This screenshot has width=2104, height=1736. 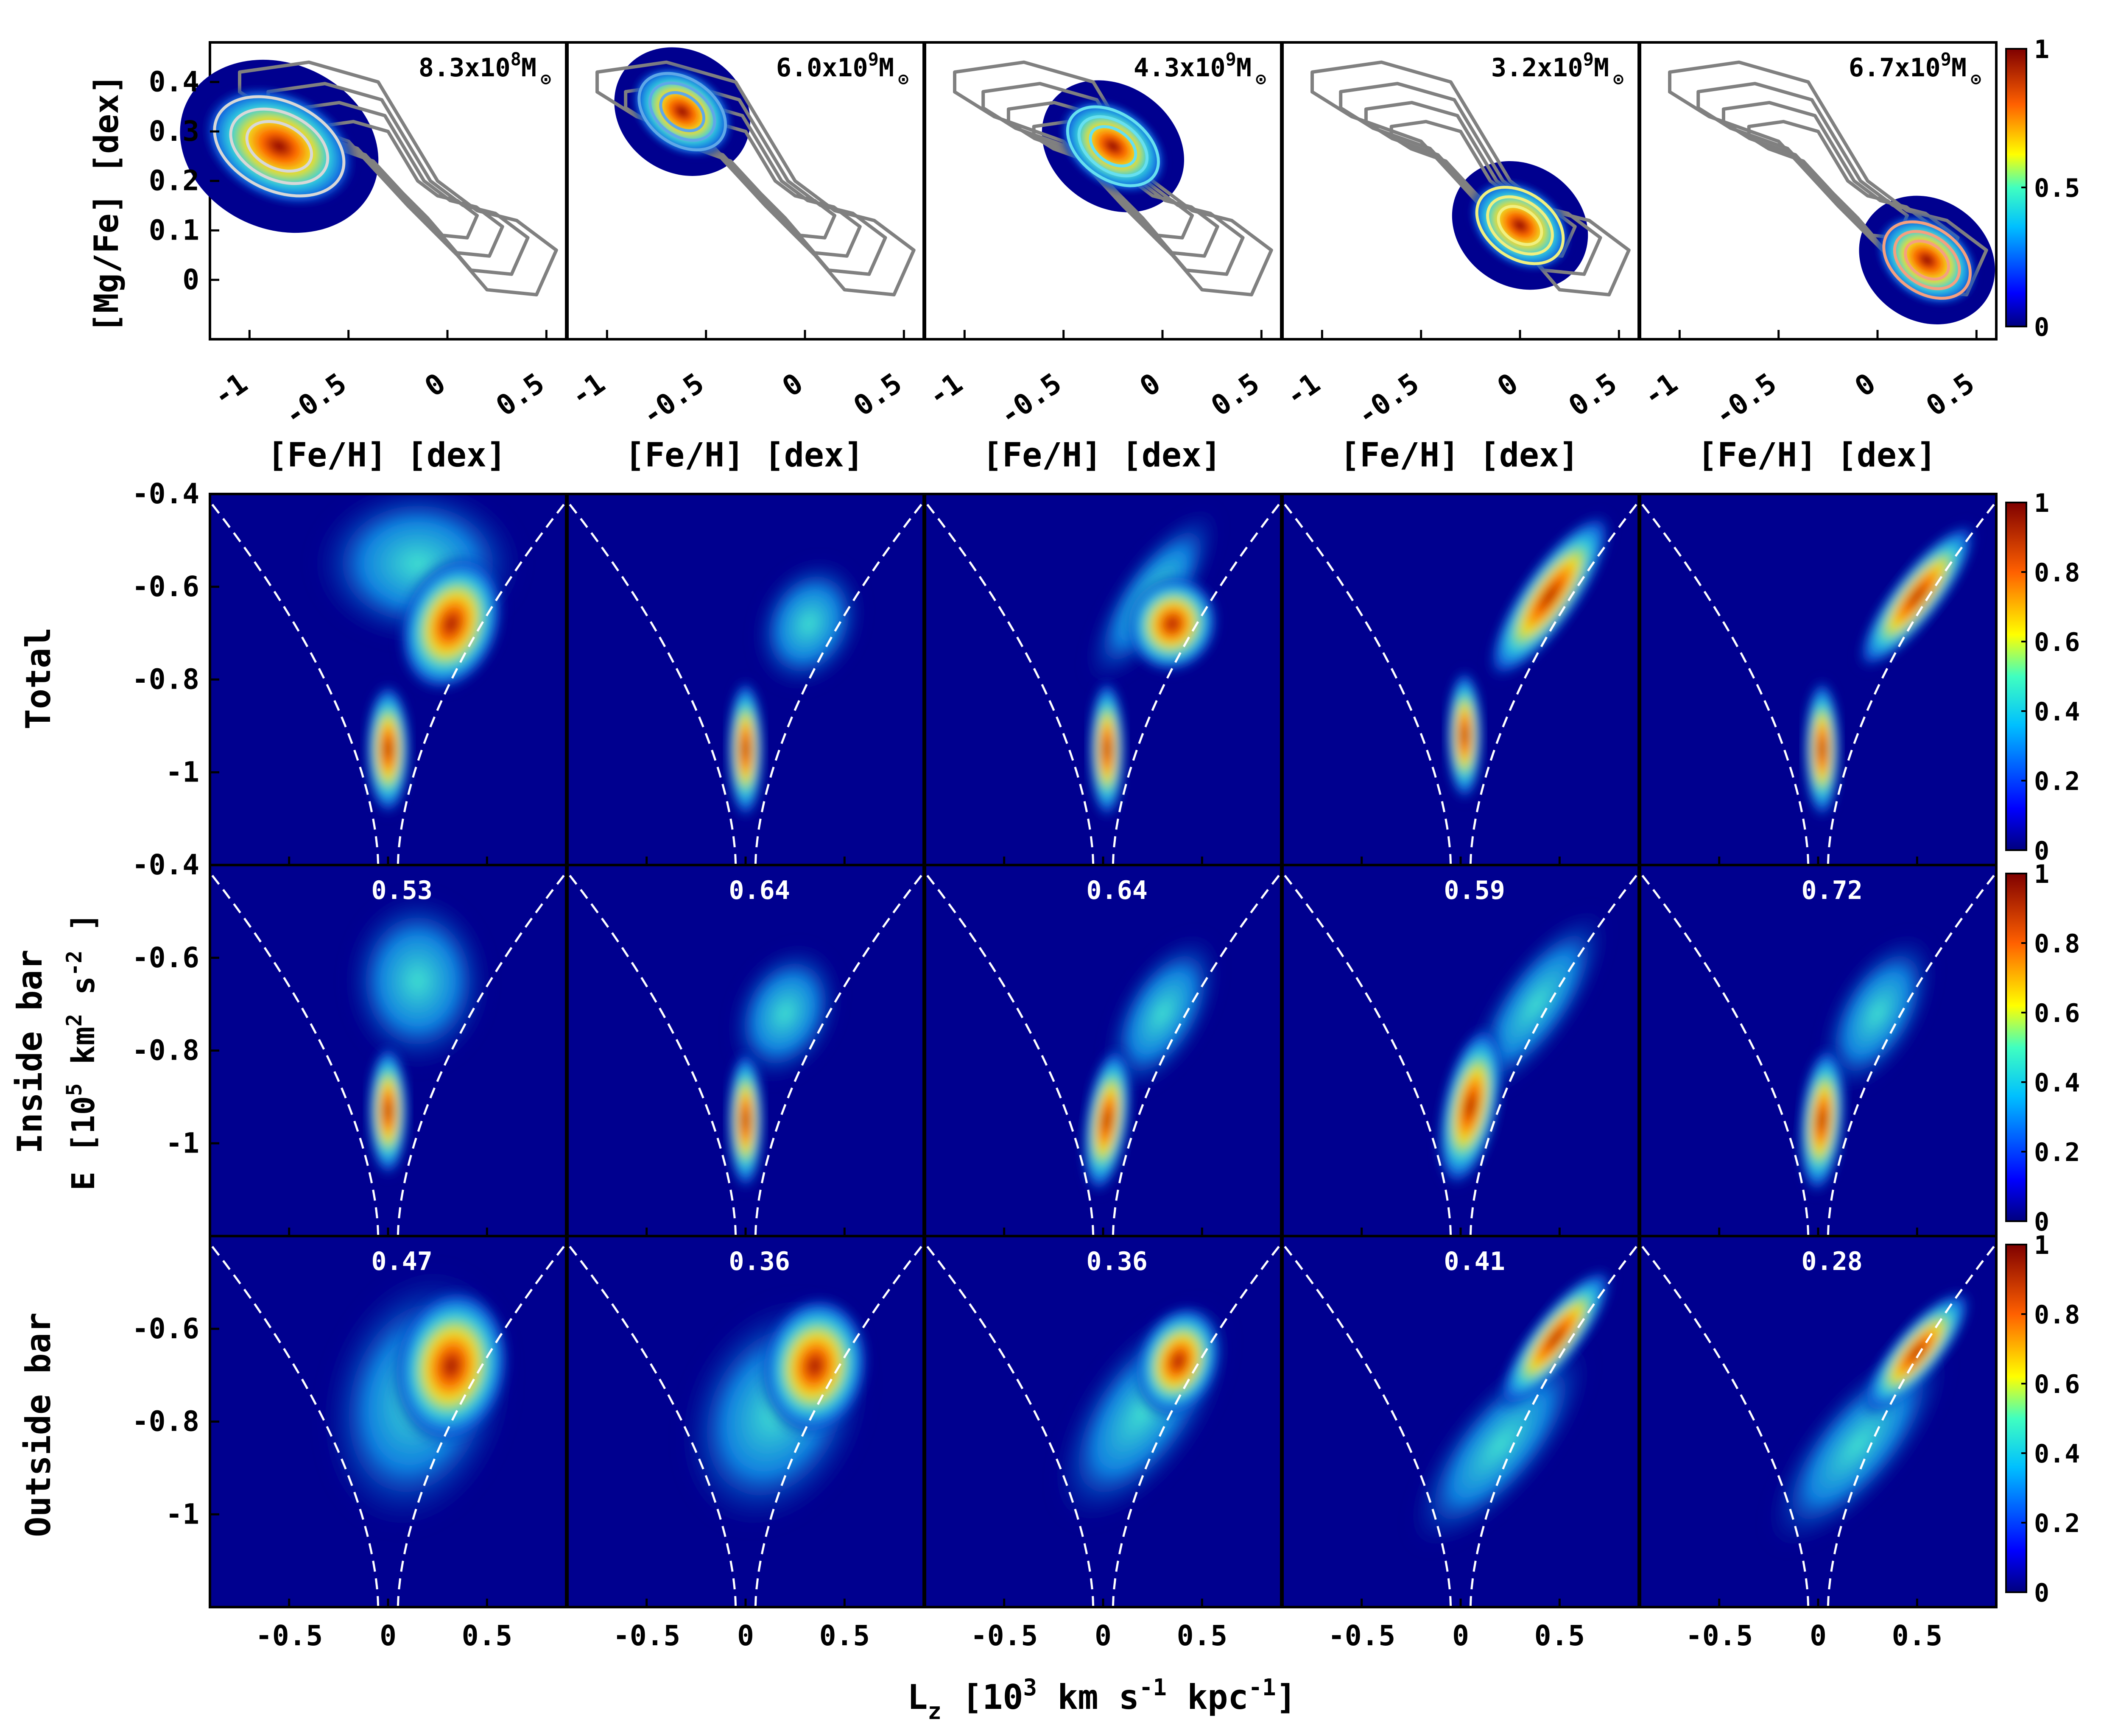 I want to click on mass-label: 3.2x109M, so click(x=1550, y=66).